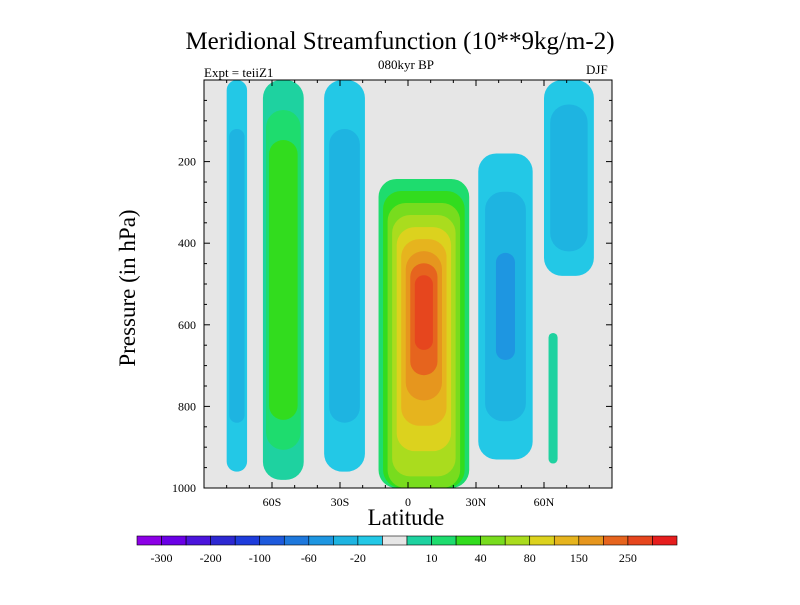  Describe the element at coordinates (400, 41) in the screenshot. I see `chart-title: Meridional Streamfunction (10**9kg/m-2)` at that location.